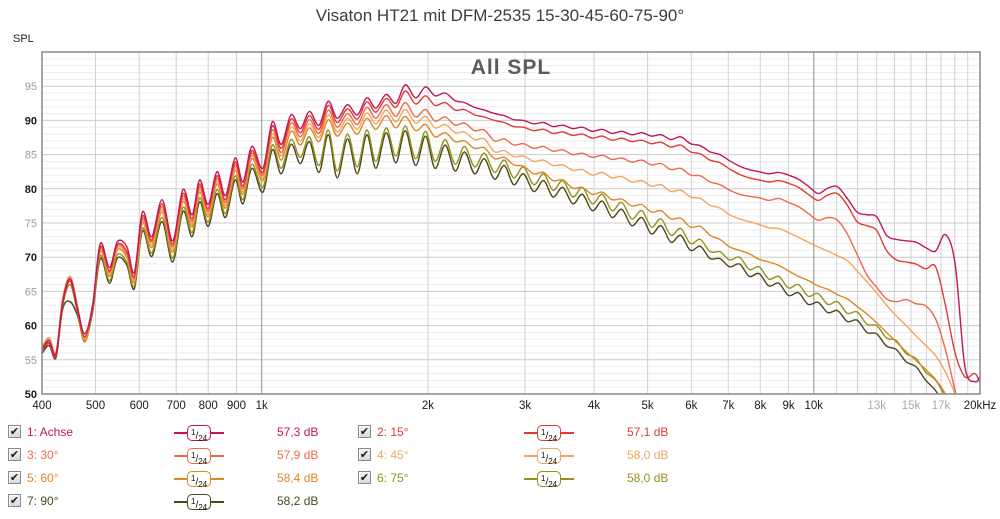 This screenshot has height=519, width=1000. Describe the element at coordinates (393, 455) in the screenshot. I see `trace-label-4: 4: 45°` at that location.